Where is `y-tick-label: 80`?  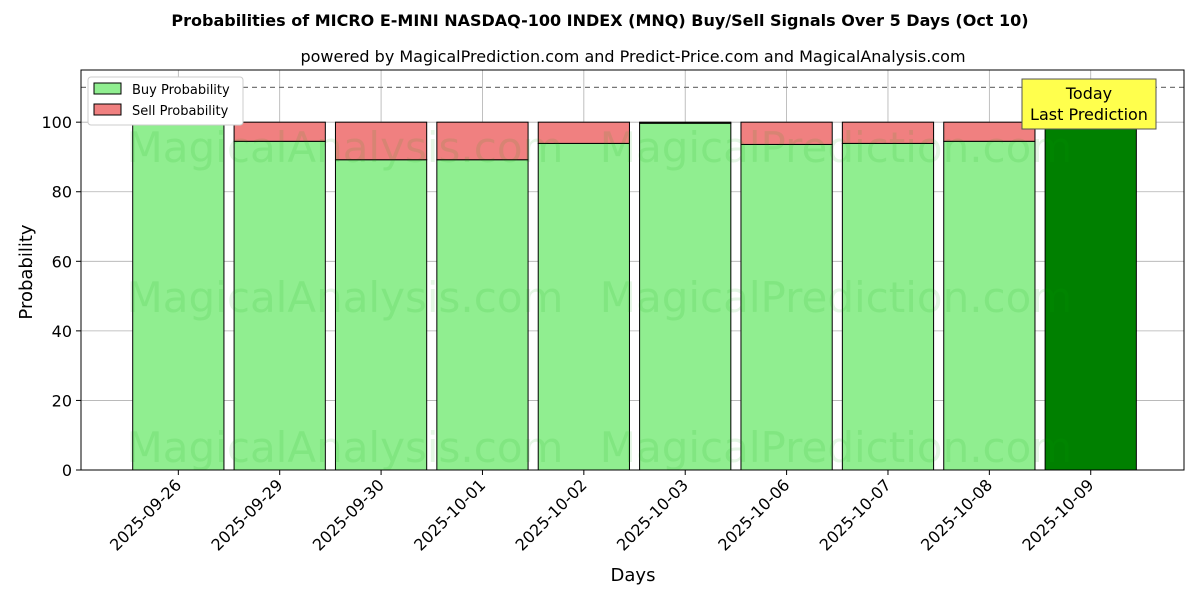 y-tick-label: 80 is located at coordinates (62, 192).